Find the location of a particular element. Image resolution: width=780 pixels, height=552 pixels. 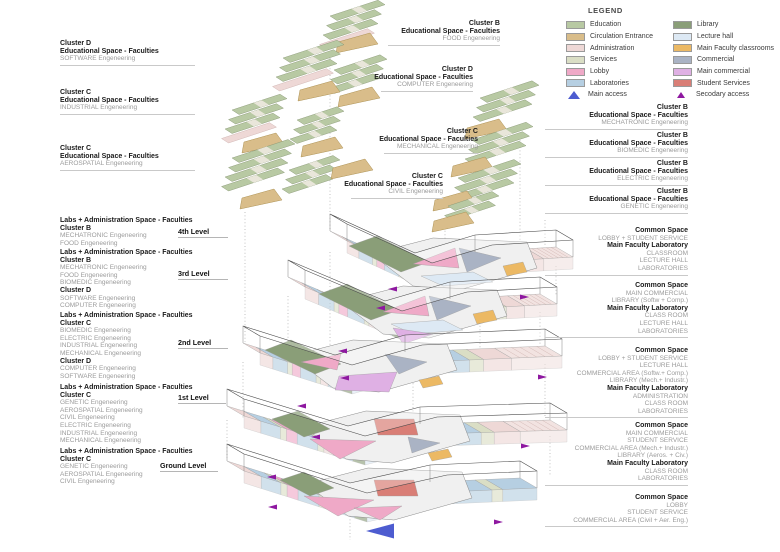

legend-item: Commercial is located at coordinates (723, 60).